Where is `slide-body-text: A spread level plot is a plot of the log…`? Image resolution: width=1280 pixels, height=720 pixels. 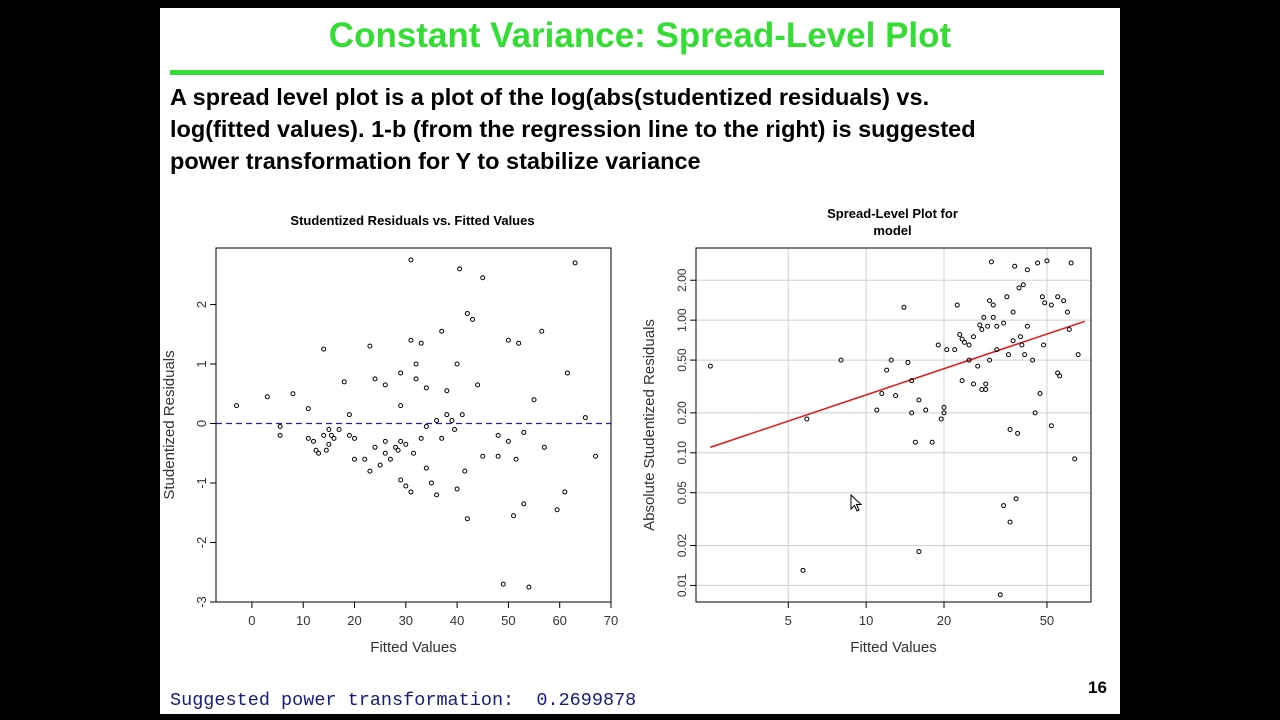 slide-body-text: A spread level plot is a plot of the log… is located at coordinates (637, 129).